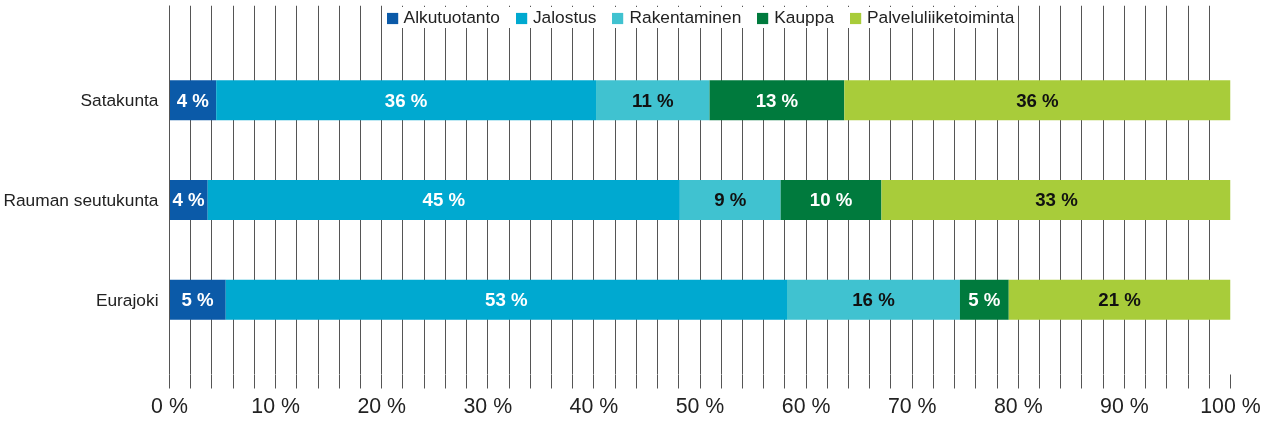 This screenshot has height=430, width=1282. I want to click on data-label: 33 %, so click(1057, 200).